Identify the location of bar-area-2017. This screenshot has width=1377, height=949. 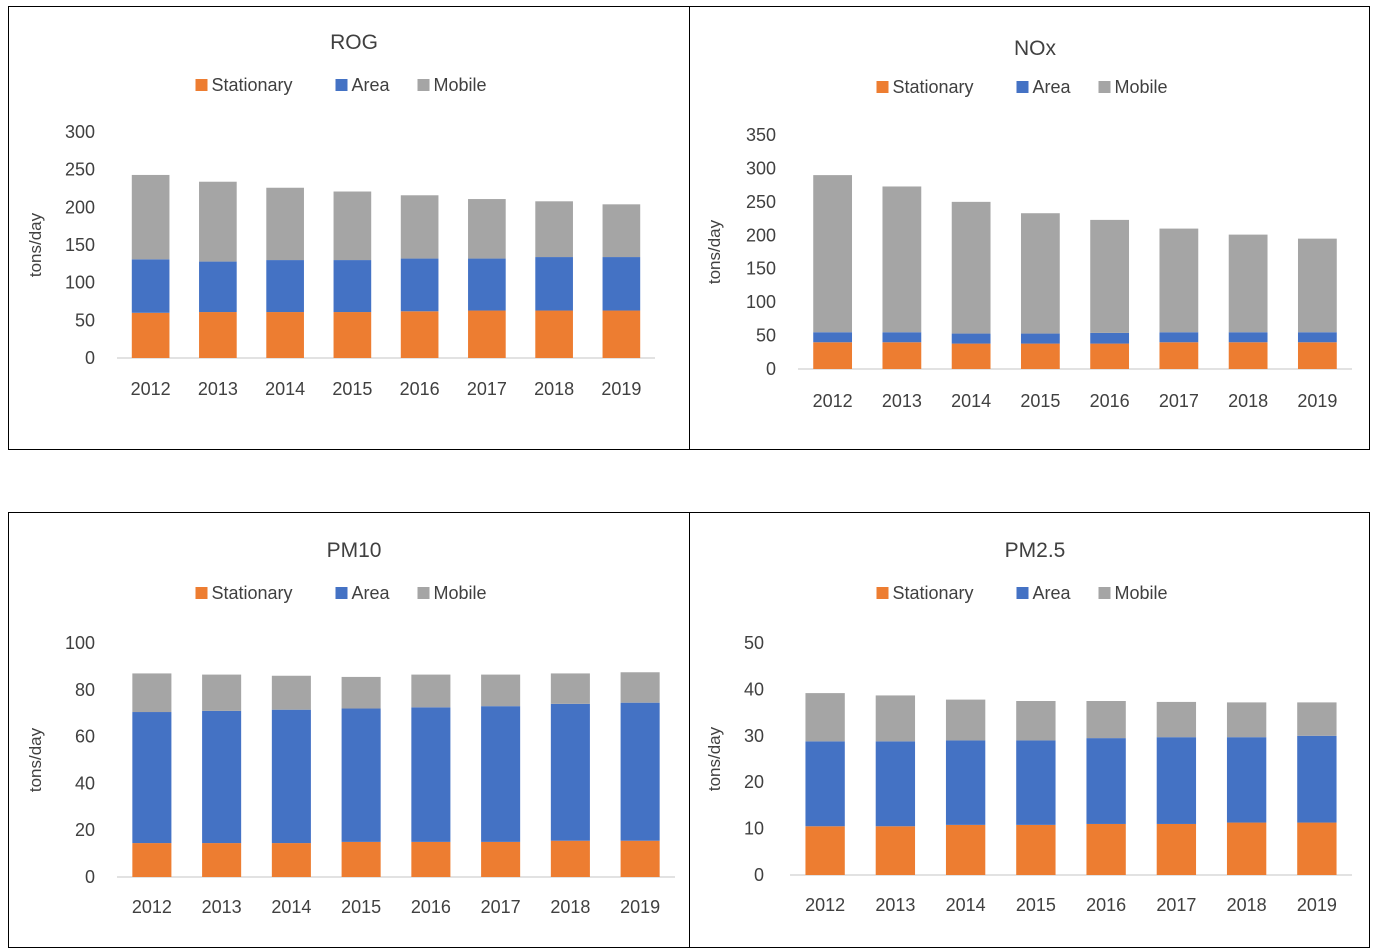
(1176, 780).